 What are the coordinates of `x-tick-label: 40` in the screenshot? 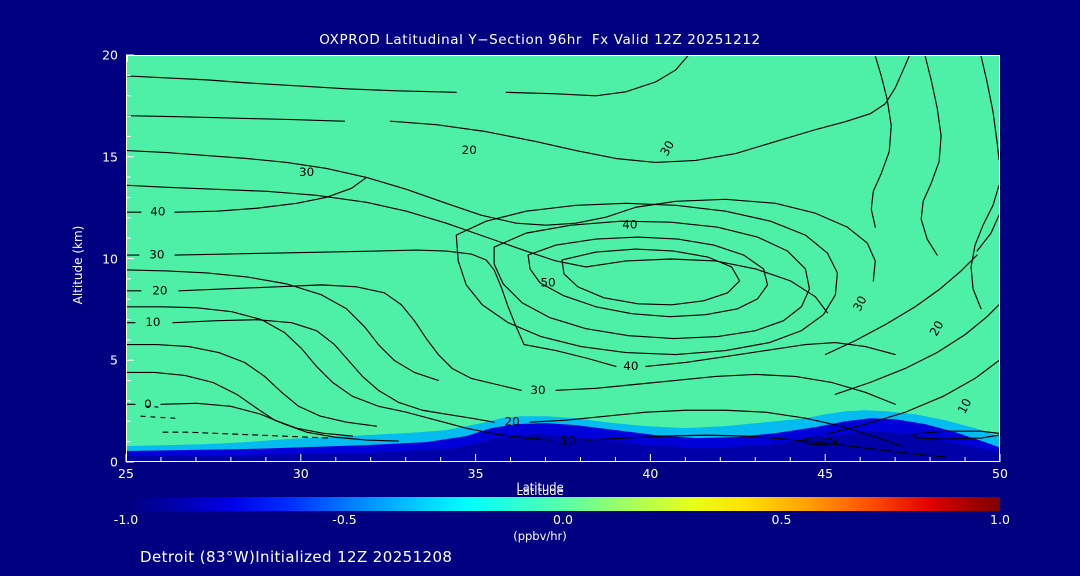 It's located at (650, 473).